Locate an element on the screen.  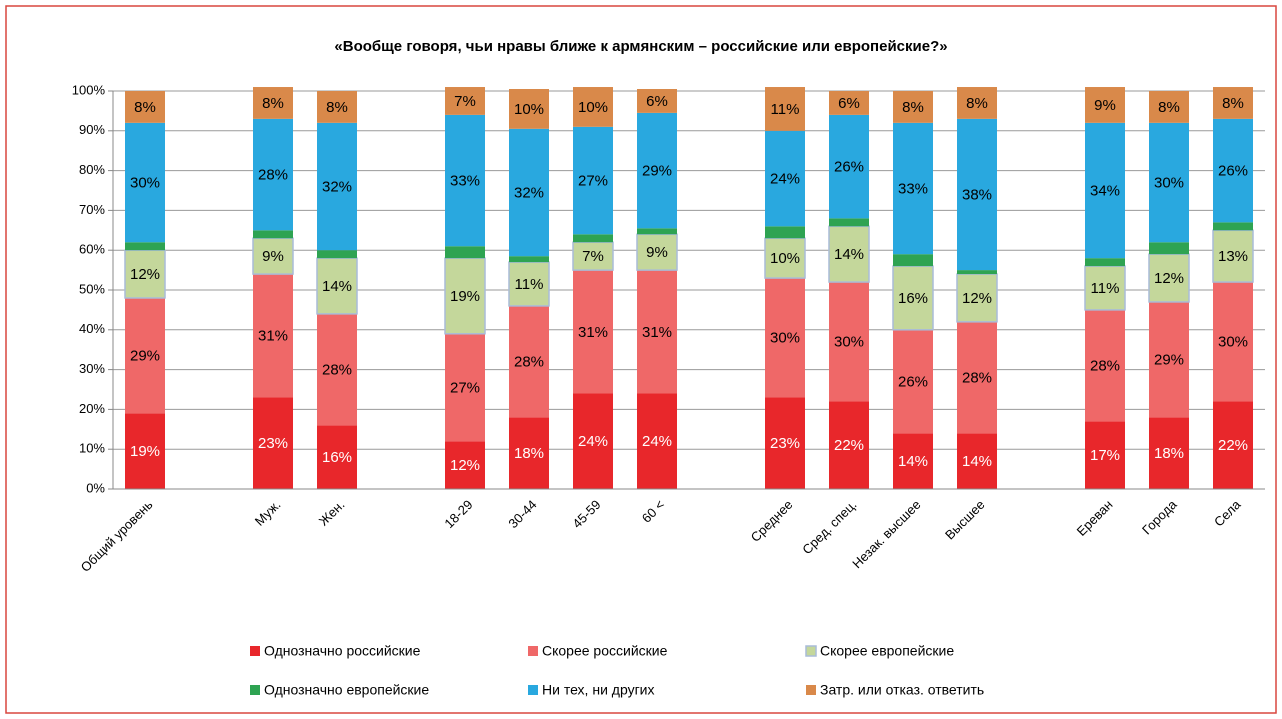
y-tick-label: 20% is located at coordinates (92, 408).